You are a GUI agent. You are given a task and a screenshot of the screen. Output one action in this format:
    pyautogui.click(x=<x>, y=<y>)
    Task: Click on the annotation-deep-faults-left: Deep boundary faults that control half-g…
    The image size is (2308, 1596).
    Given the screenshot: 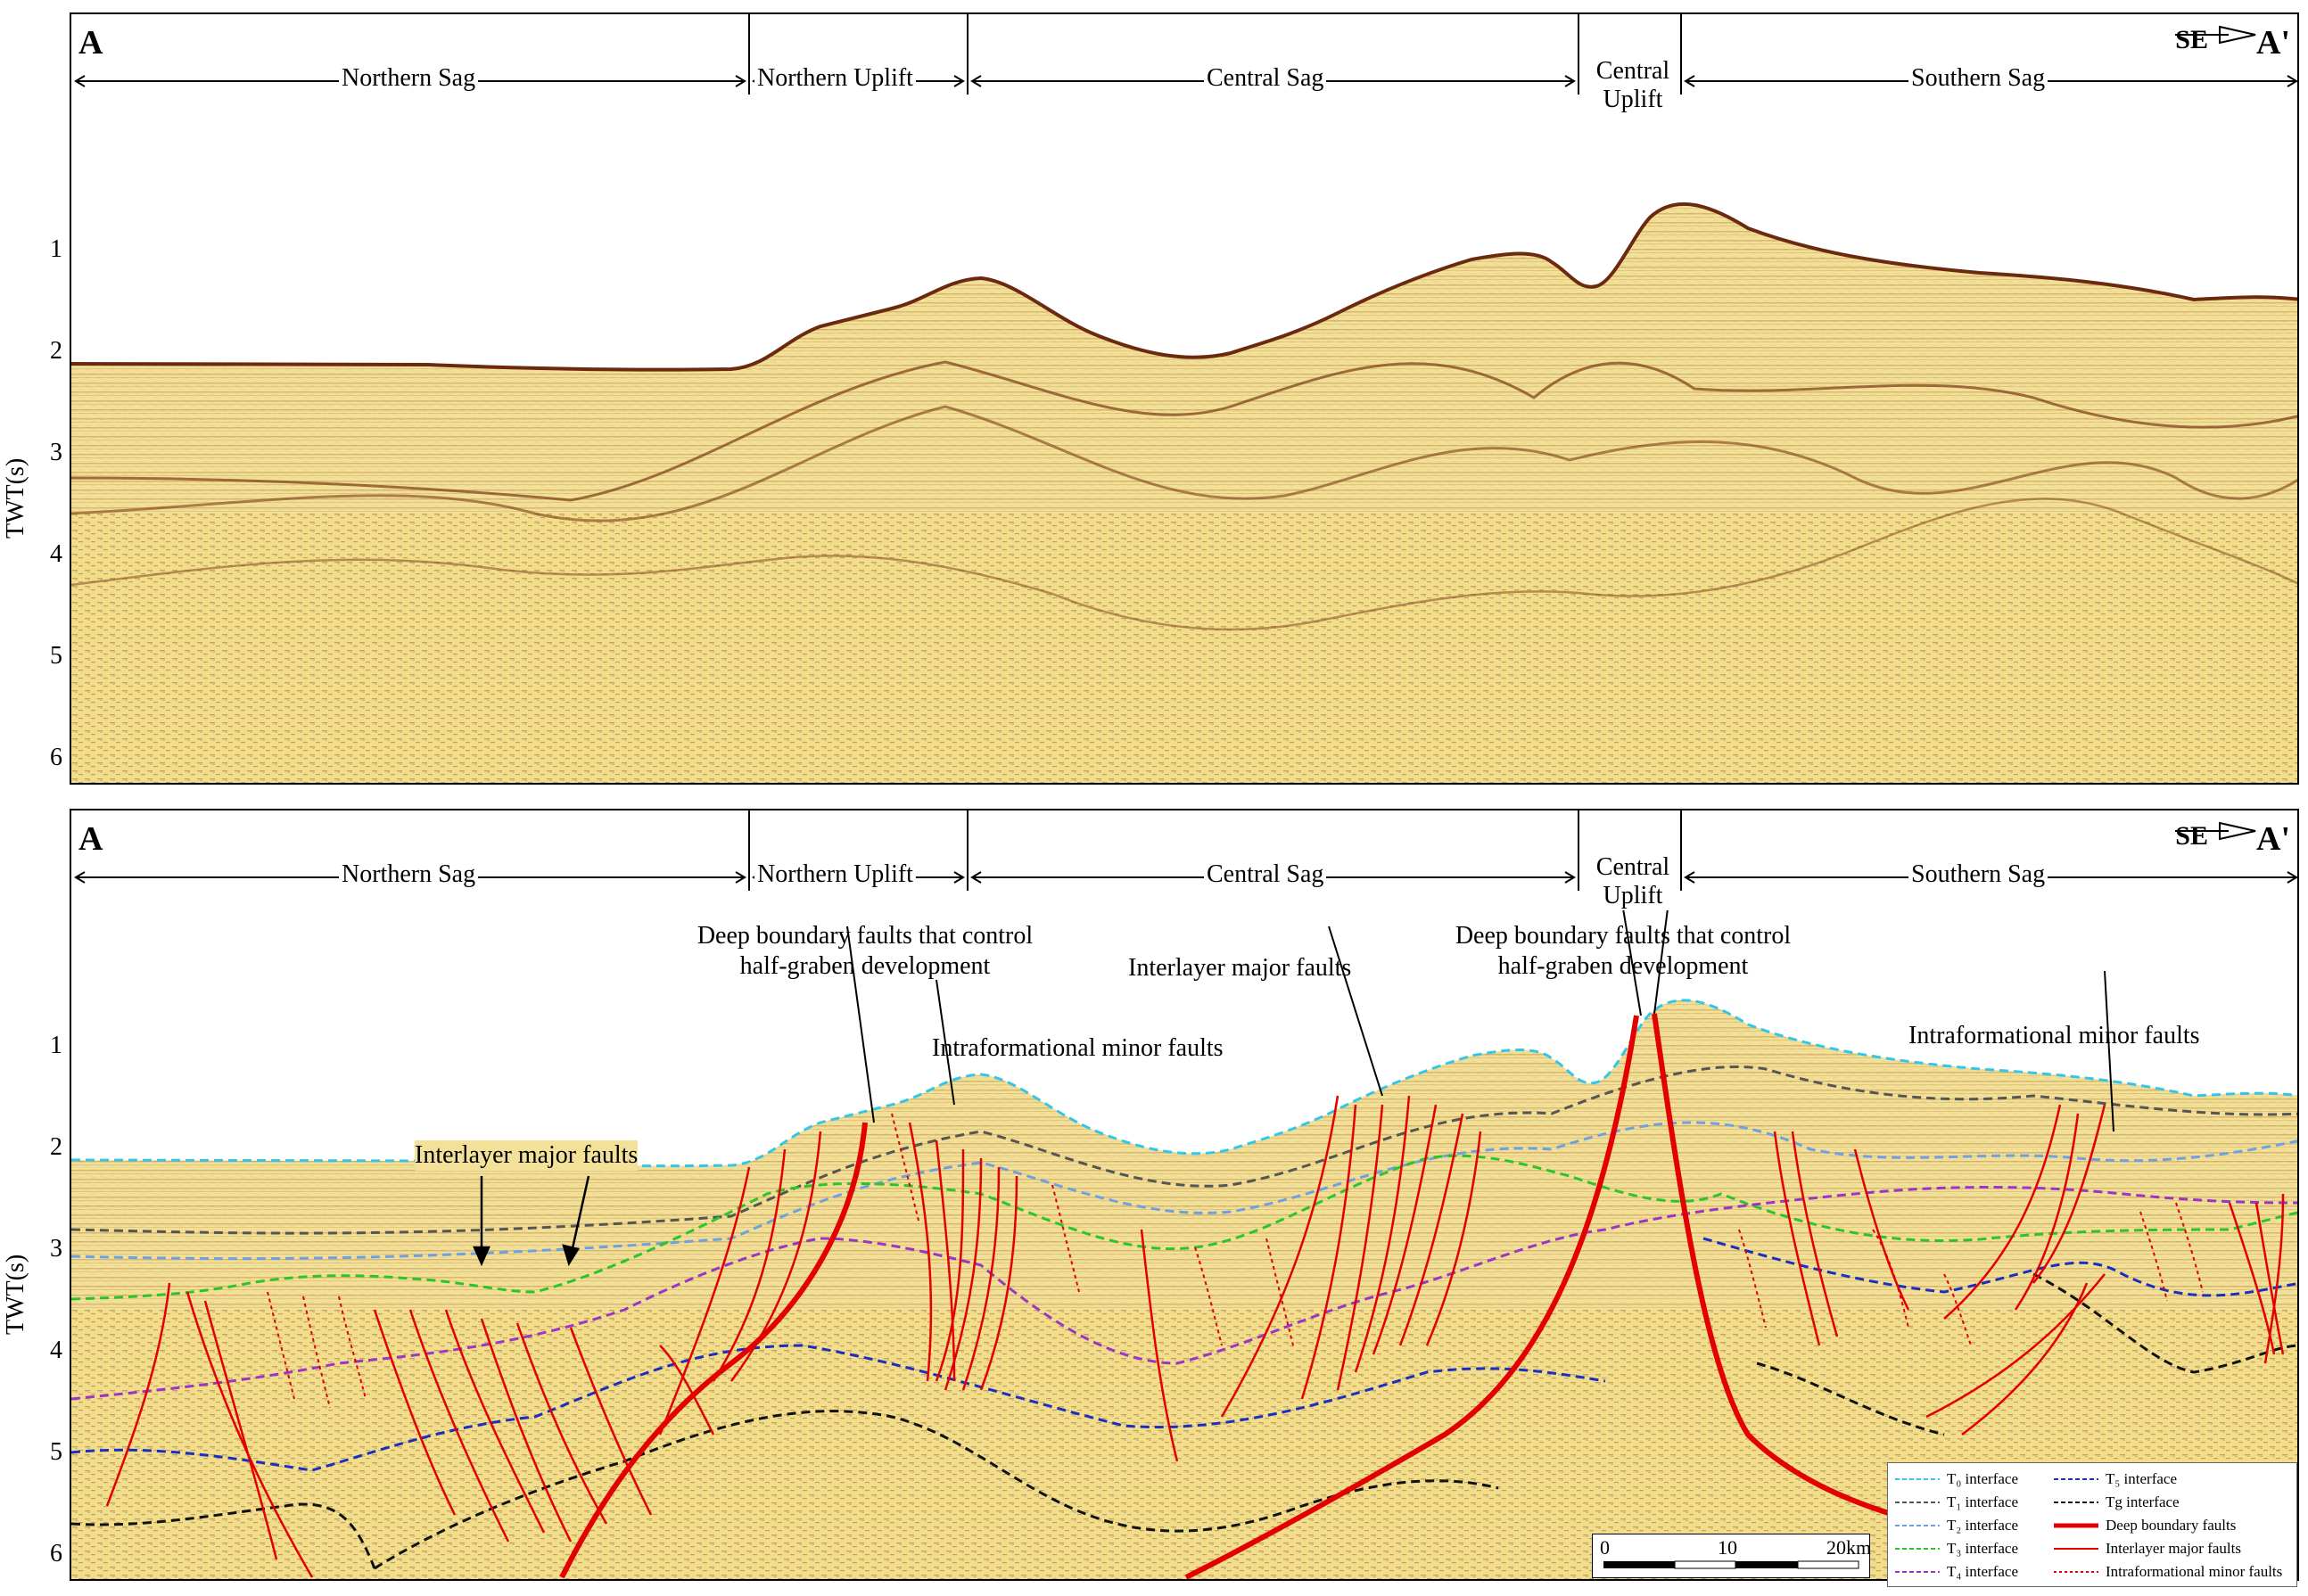 What is the action you would take?
    pyautogui.click(x=866, y=951)
    